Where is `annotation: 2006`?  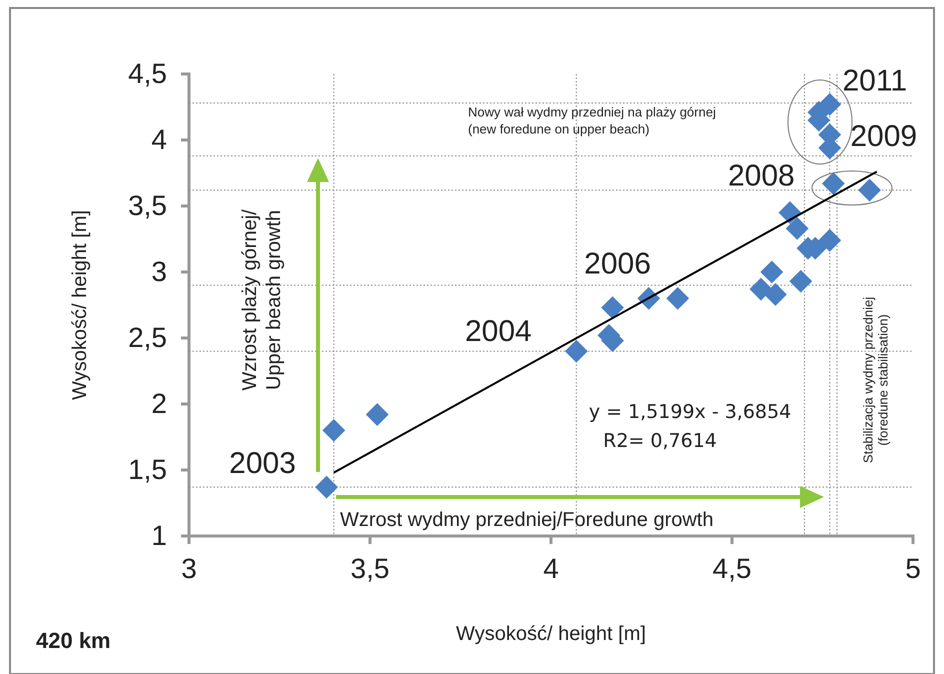 annotation: 2006 is located at coordinates (617, 264).